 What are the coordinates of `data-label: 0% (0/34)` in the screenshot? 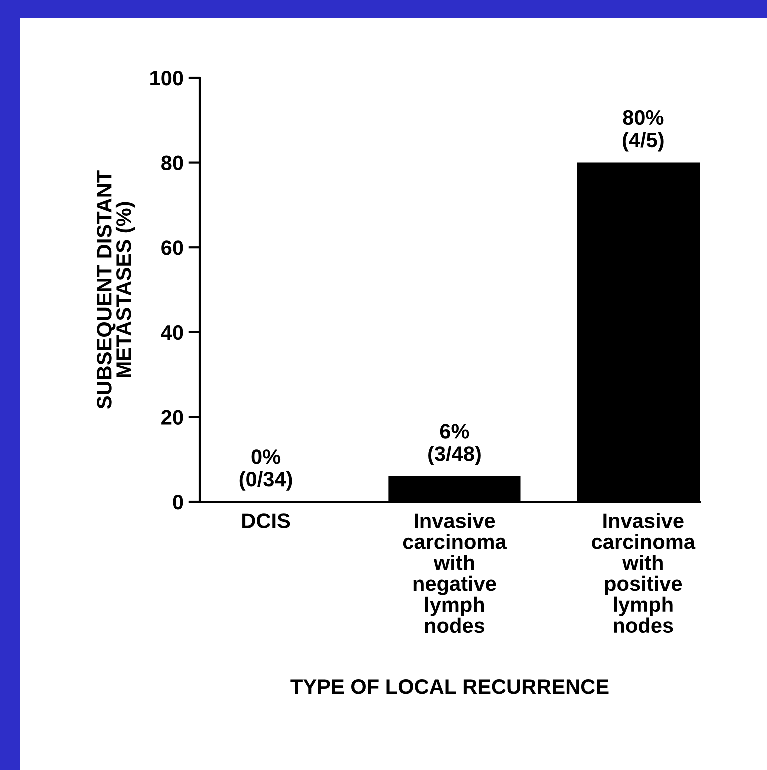 It's located at (266, 470).